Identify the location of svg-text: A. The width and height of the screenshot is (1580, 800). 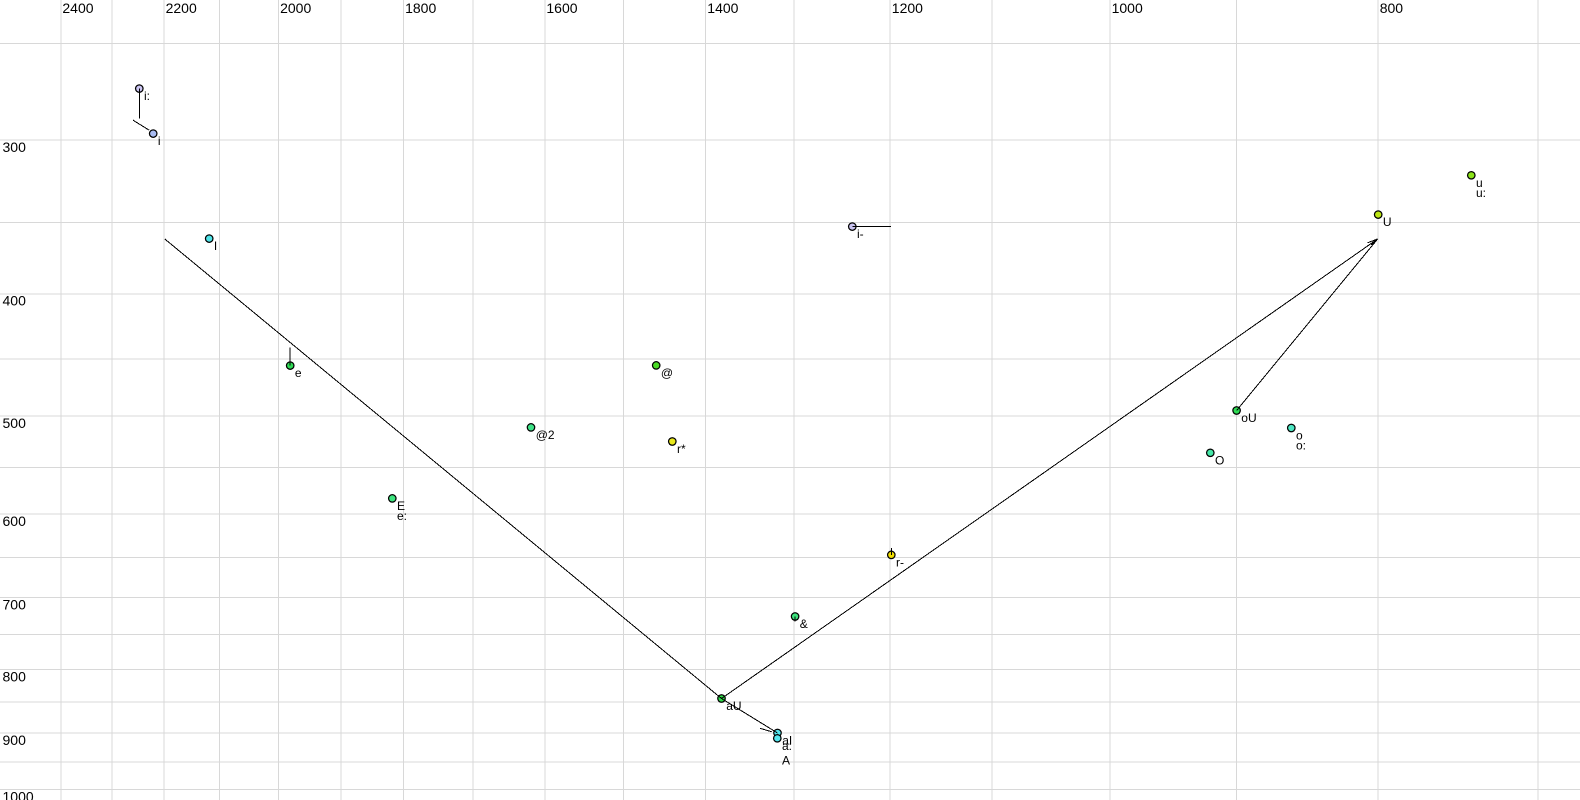
(786, 761).